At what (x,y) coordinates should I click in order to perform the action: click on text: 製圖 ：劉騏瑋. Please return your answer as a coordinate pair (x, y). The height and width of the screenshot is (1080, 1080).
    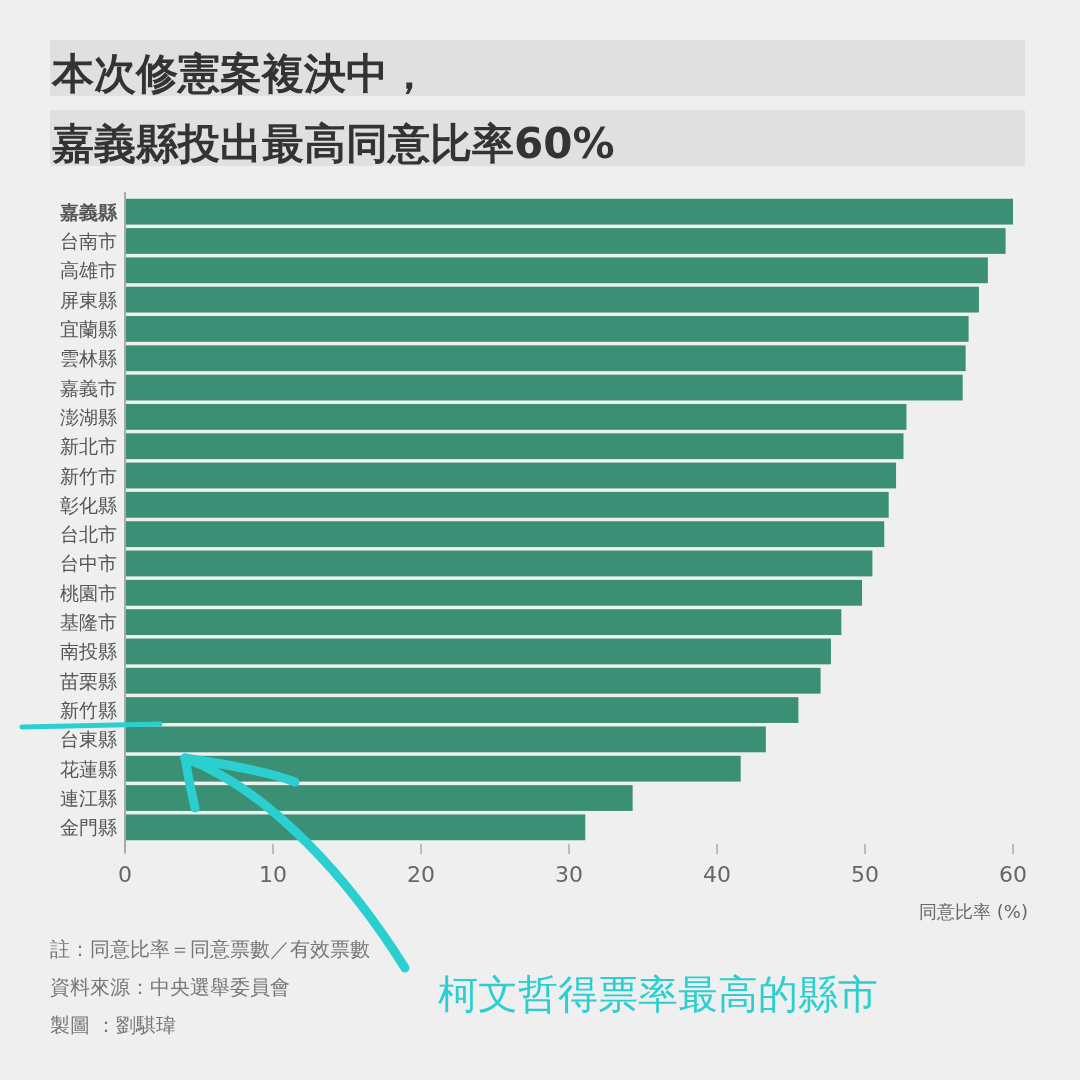
    Looking at the image, I should click on (113, 1025).